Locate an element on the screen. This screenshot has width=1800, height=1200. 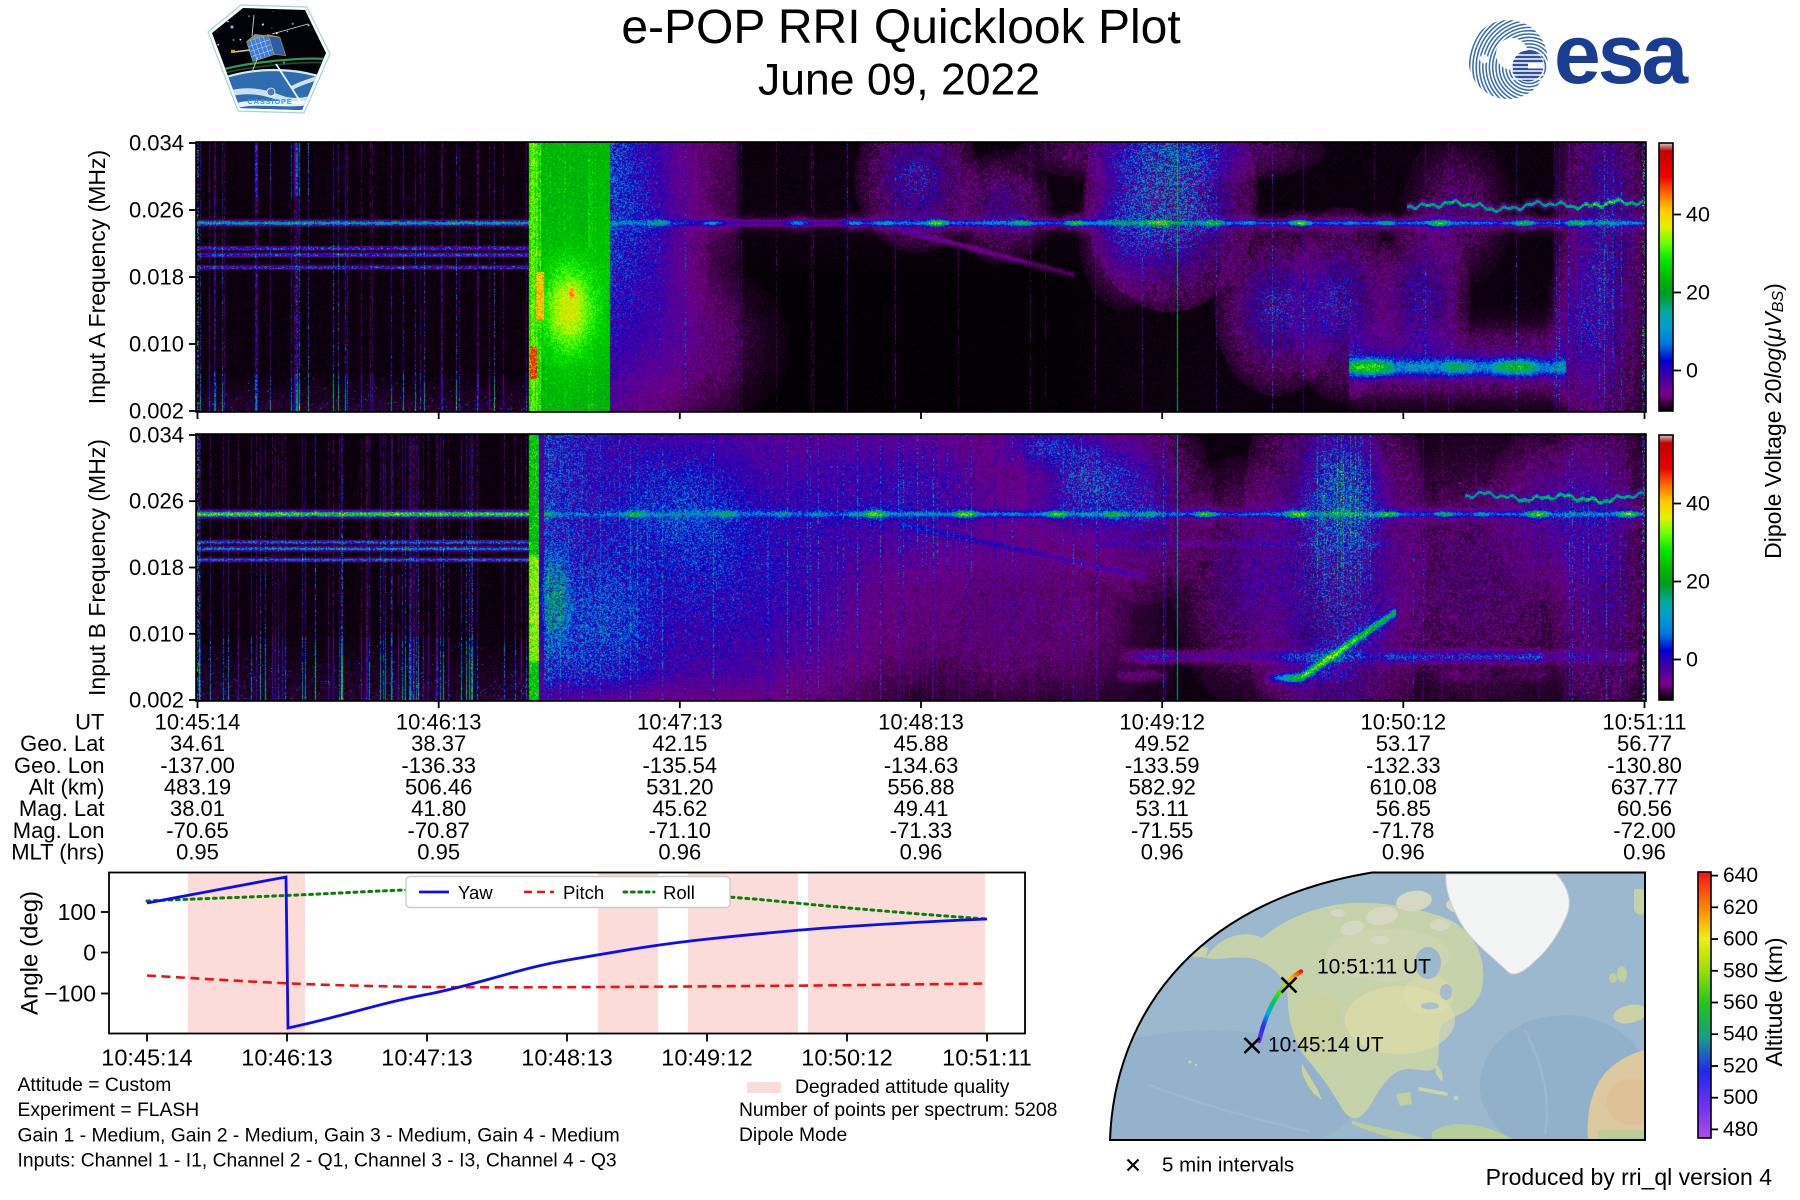
svg-text: -70.65 is located at coordinates (197, 830).